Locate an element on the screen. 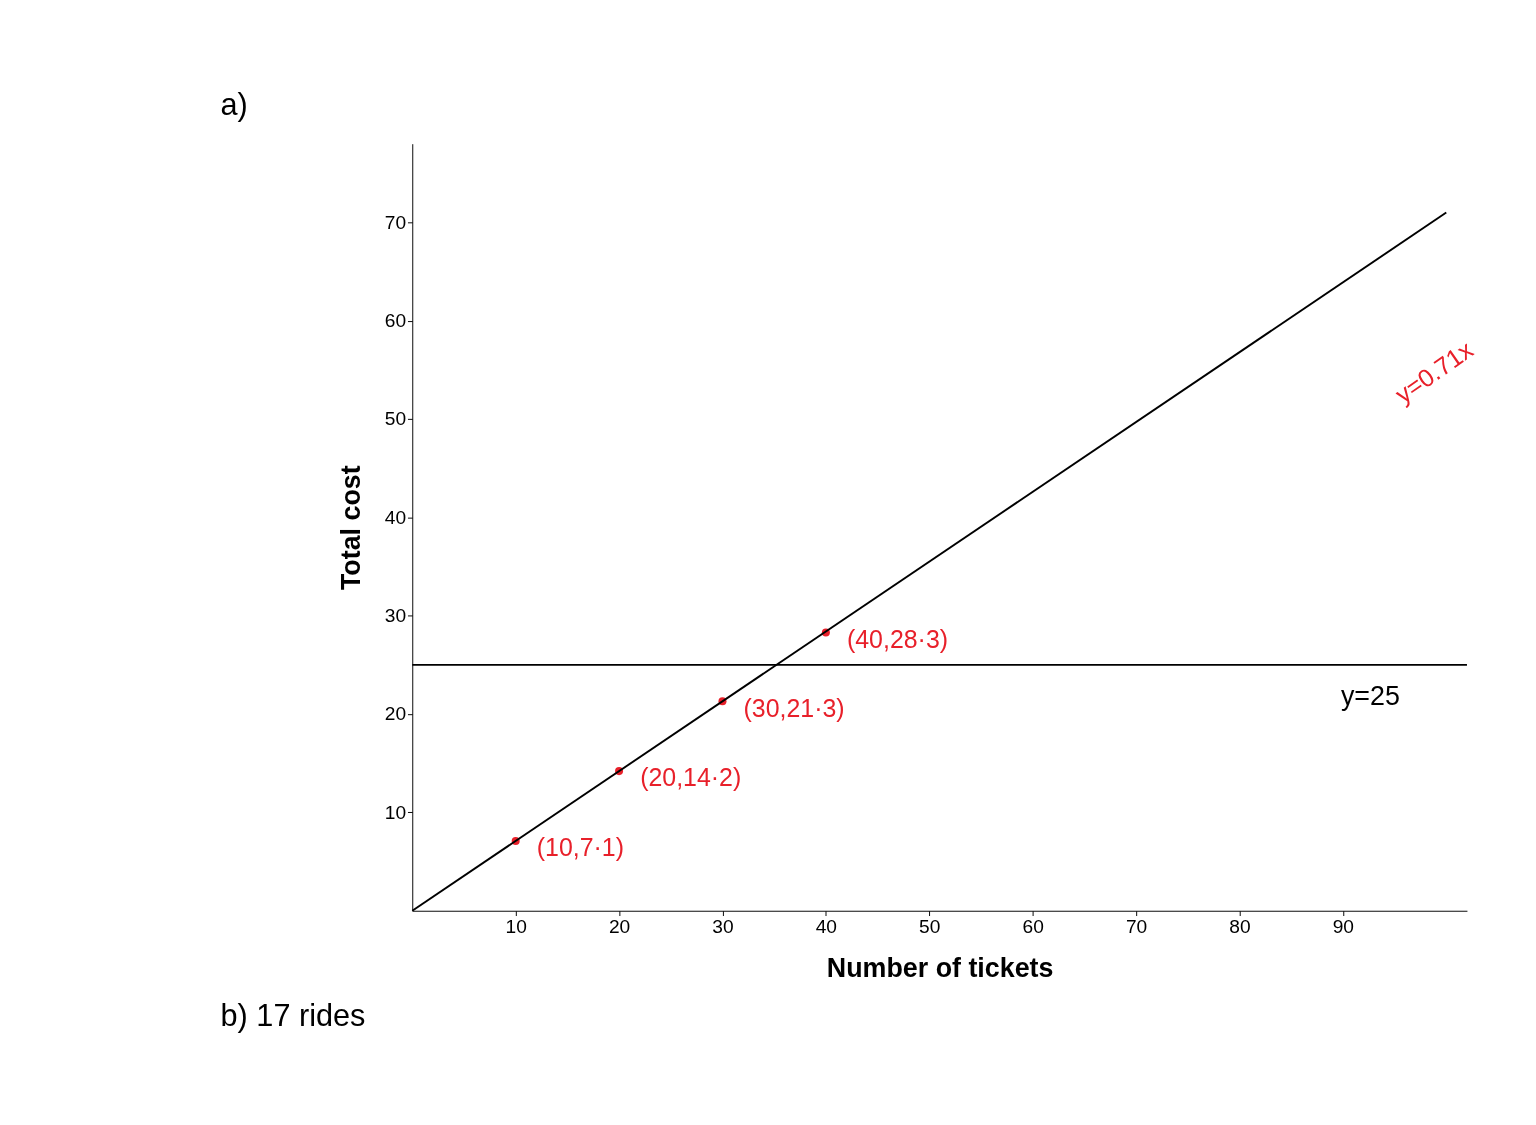  y-tick-label: 50 is located at coordinates (395, 419).